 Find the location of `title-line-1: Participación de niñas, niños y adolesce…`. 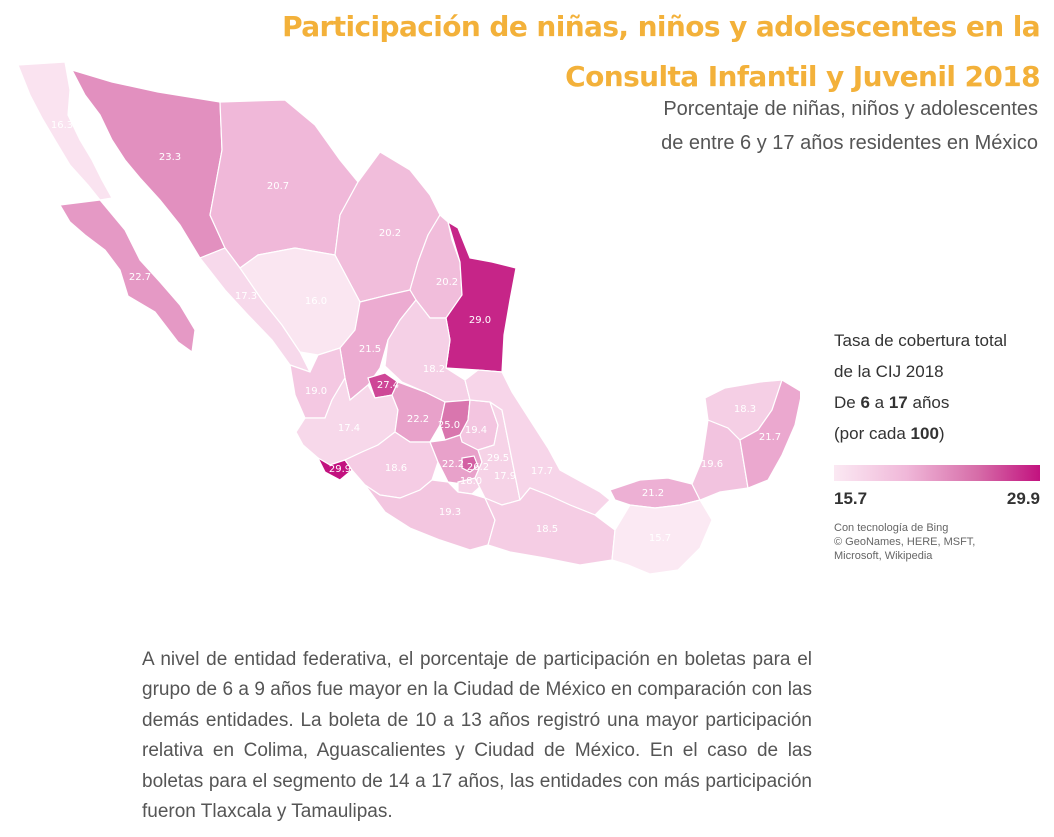

title-line-1: Participación de niñas, niños y adolesce… is located at coordinates (661, 26).